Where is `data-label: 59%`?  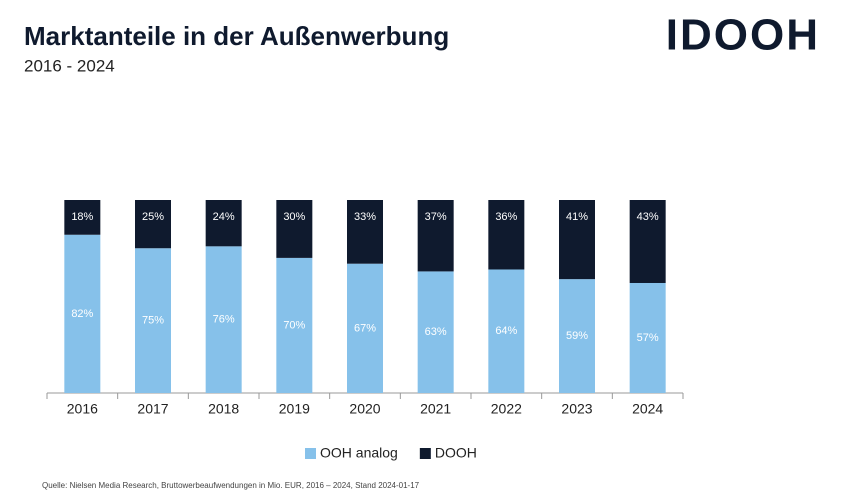 data-label: 59% is located at coordinates (577, 336).